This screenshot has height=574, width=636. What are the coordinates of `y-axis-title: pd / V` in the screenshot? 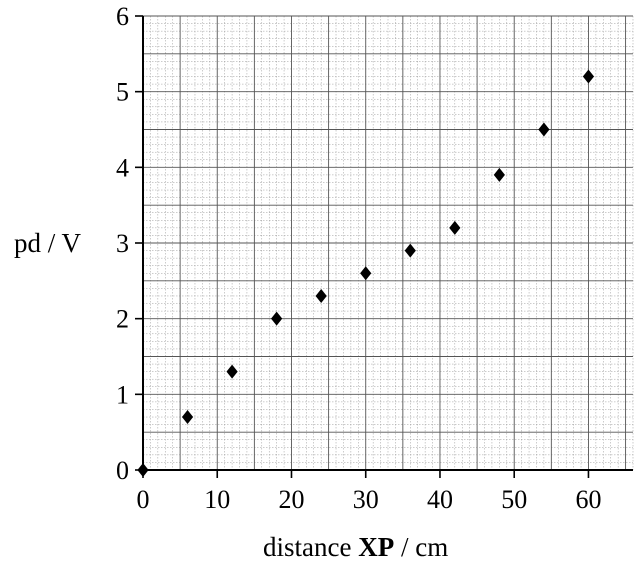 It's located at (48, 243).